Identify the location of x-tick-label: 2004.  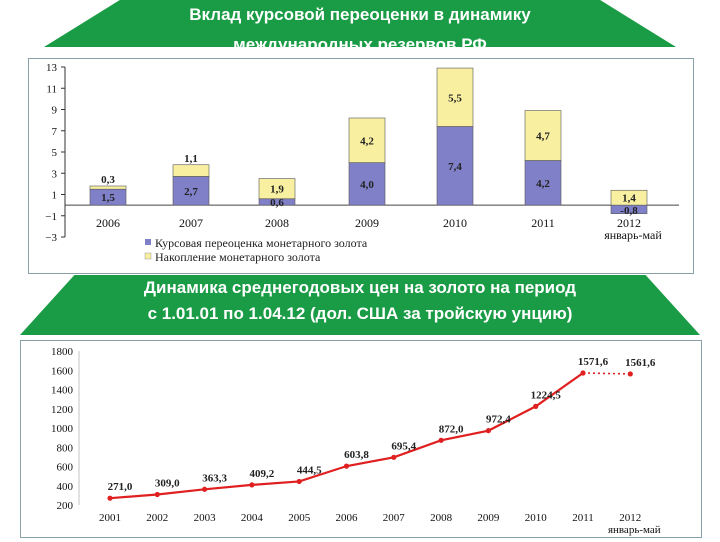
(252, 518).